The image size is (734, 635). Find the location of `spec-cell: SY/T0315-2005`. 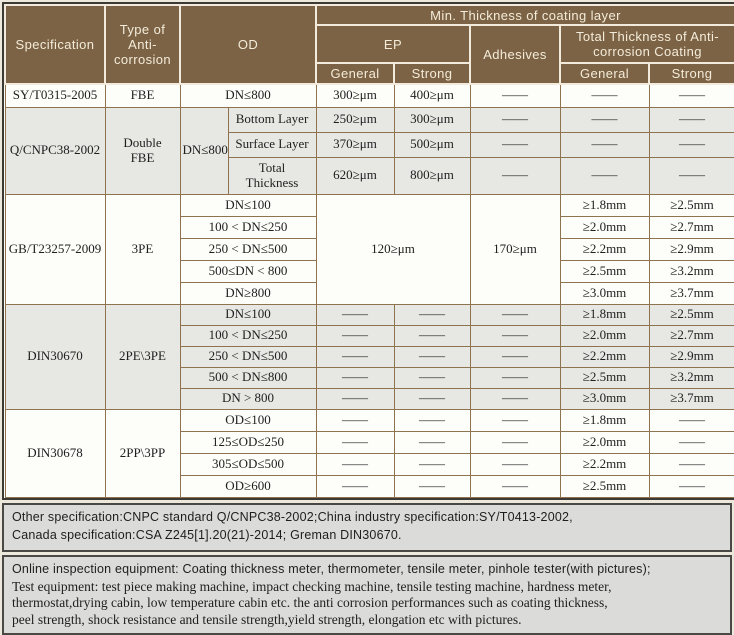

spec-cell: SY/T0315-2005 is located at coordinates (55, 95).